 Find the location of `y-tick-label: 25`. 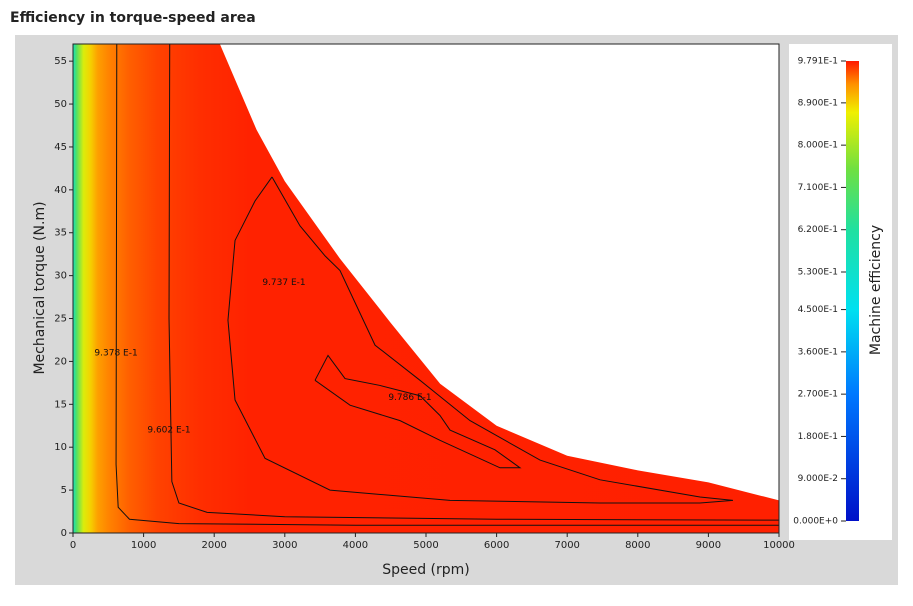

y-tick-label: 25 is located at coordinates (60, 319).